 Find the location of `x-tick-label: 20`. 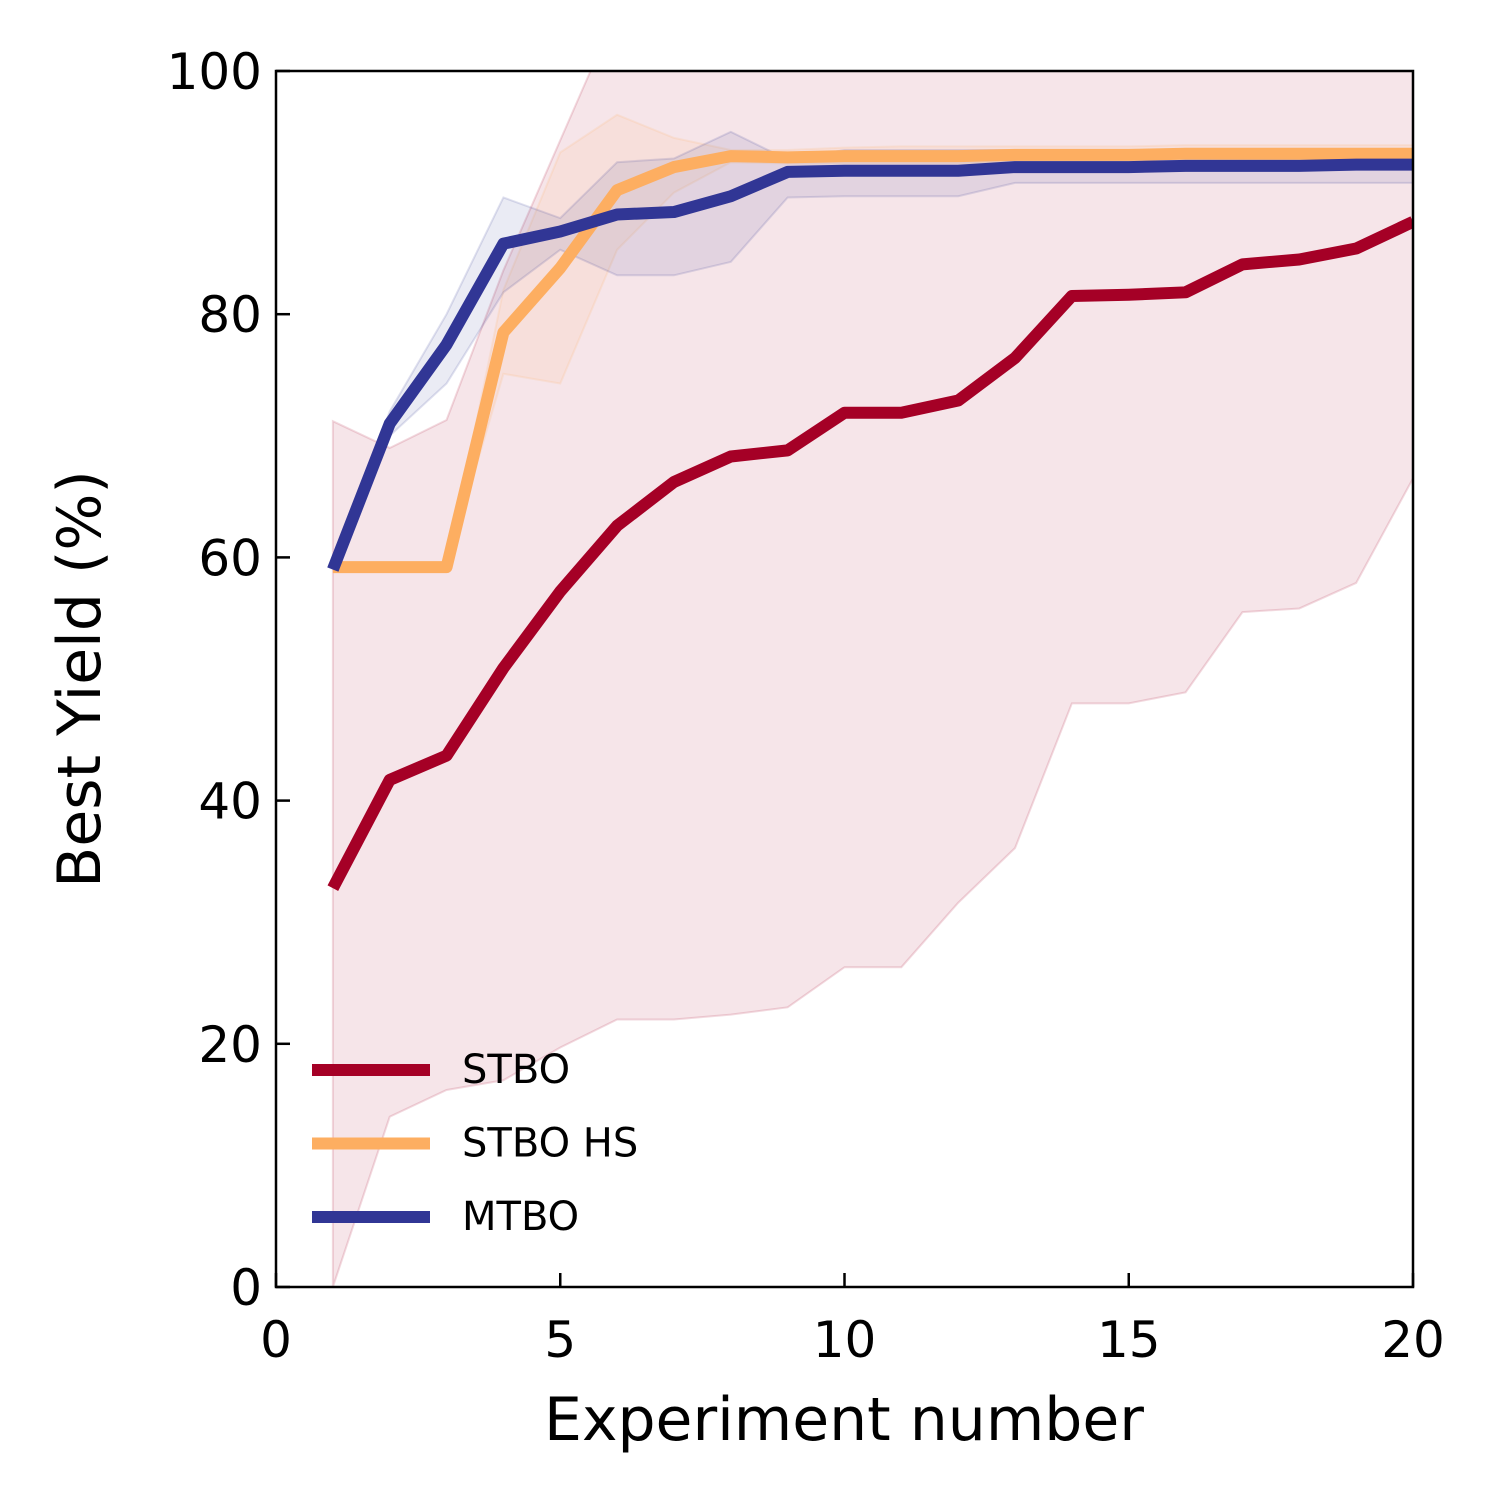

x-tick-label: 20 is located at coordinates (1413, 1340).